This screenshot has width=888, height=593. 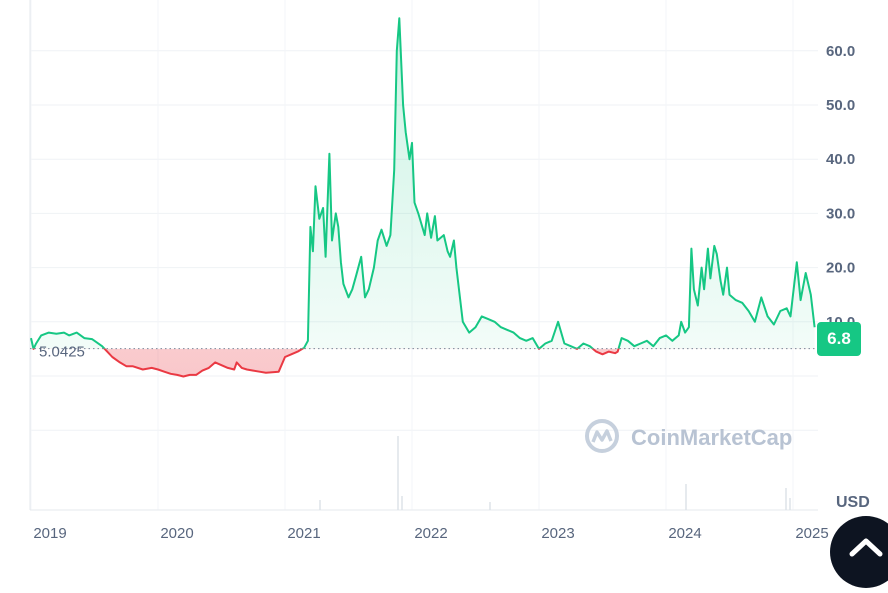 What do you see at coordinates (176, 533) in the screenshot?
I see `x-tick-label: 2020` at bounding box center [176, 533].